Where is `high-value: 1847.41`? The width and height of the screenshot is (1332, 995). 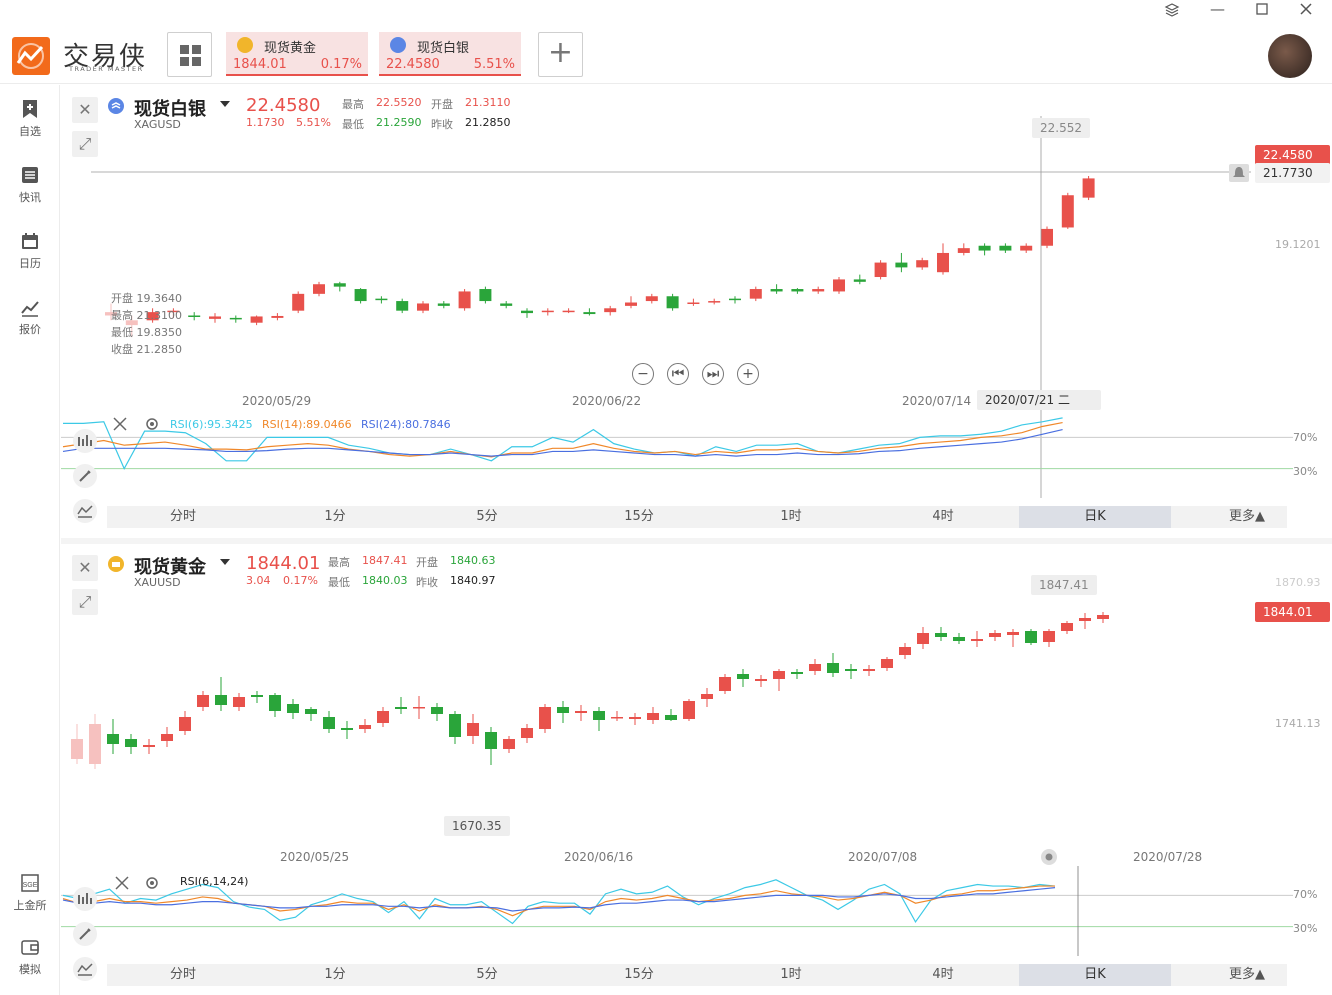 high-value: 1847.41 is located at coordinates (385, 560).